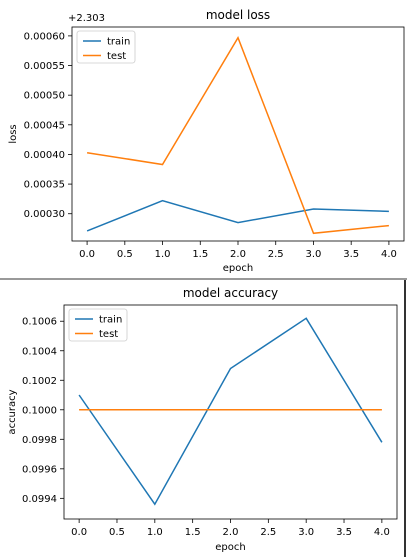 This screenshot has height=557, width=407. Describe the element at coordinates (230, 293) in the screenshot. I see `chart-title: model accuracy` at that location.